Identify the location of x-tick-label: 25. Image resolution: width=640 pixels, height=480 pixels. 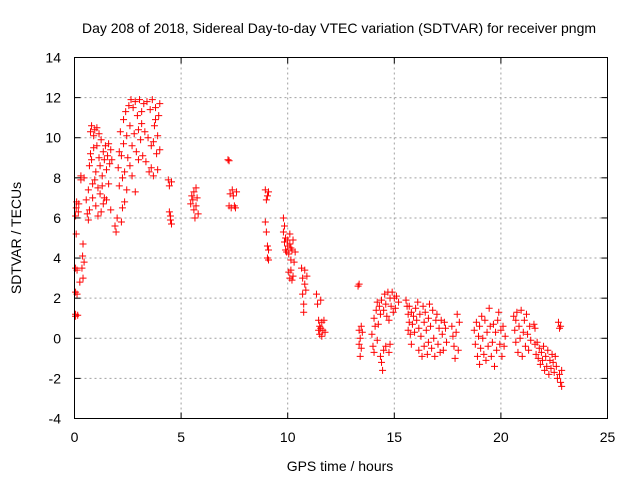
(608, 437).